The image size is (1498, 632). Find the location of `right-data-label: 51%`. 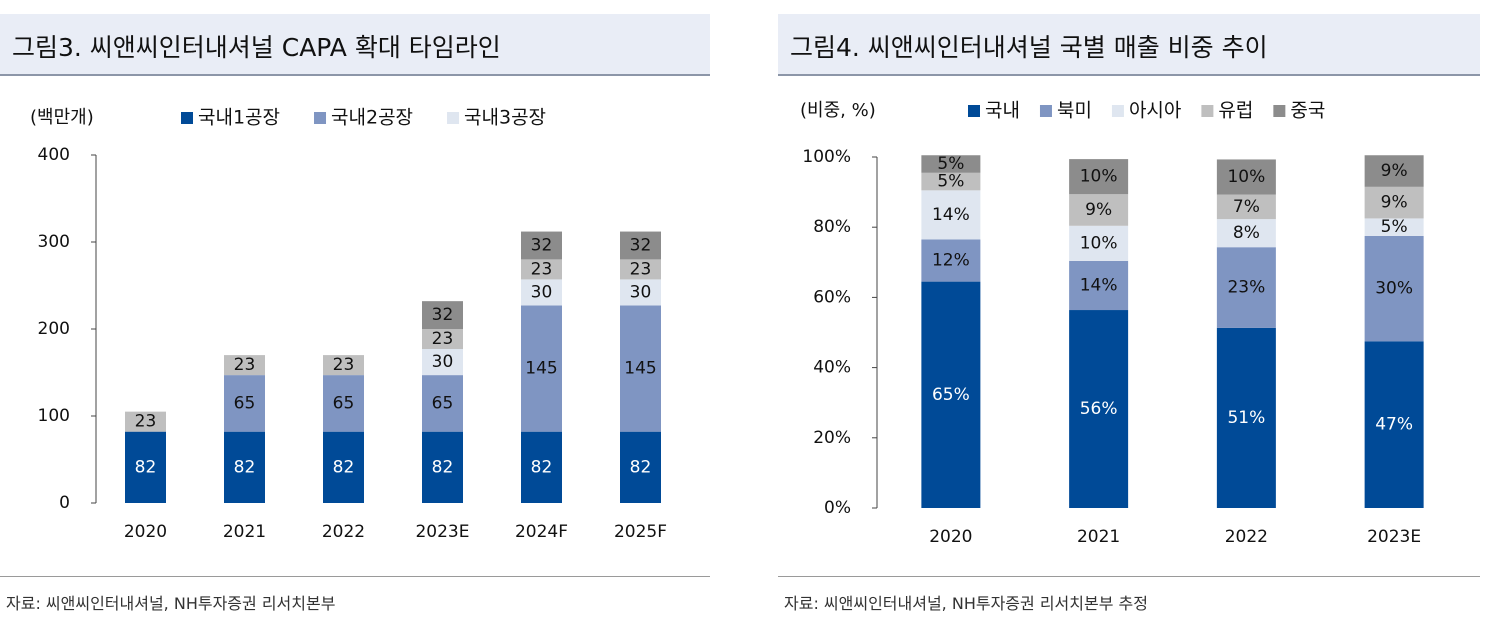

right-data-label: 51% is located at coordinates (1246, 418).